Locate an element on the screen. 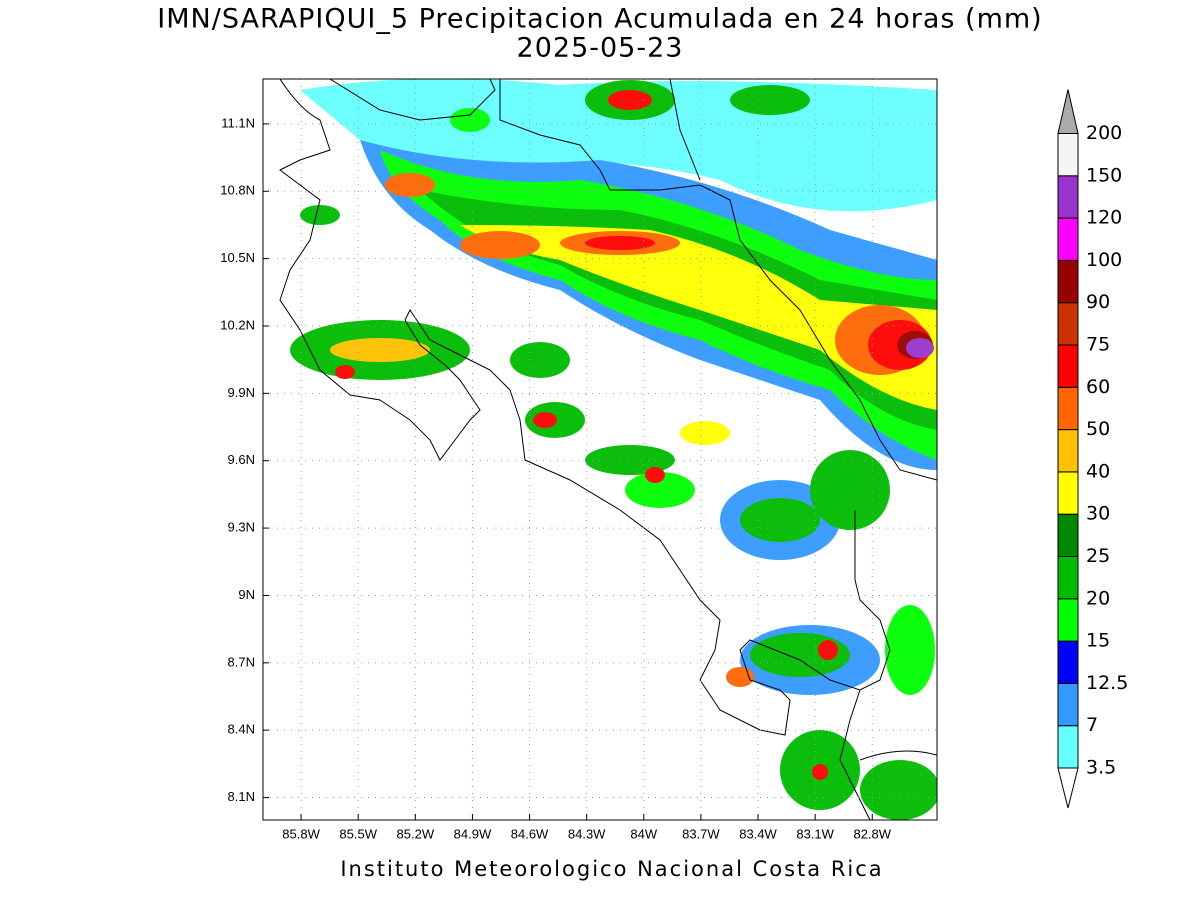  x-tick-label: 83.7W is located at coordinates (701, 833).